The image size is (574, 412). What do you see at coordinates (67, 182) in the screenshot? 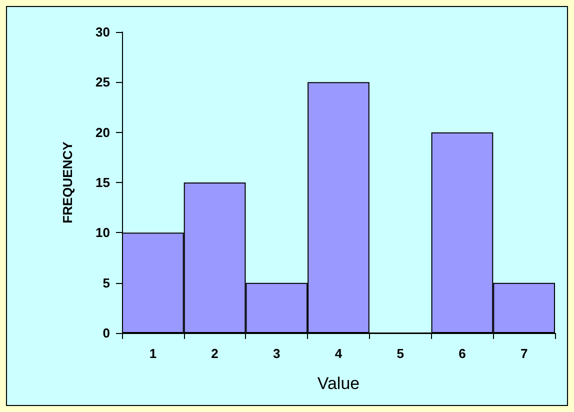
I see `y-axis-title: FREQUENCY` at bounding box center [67, 182].